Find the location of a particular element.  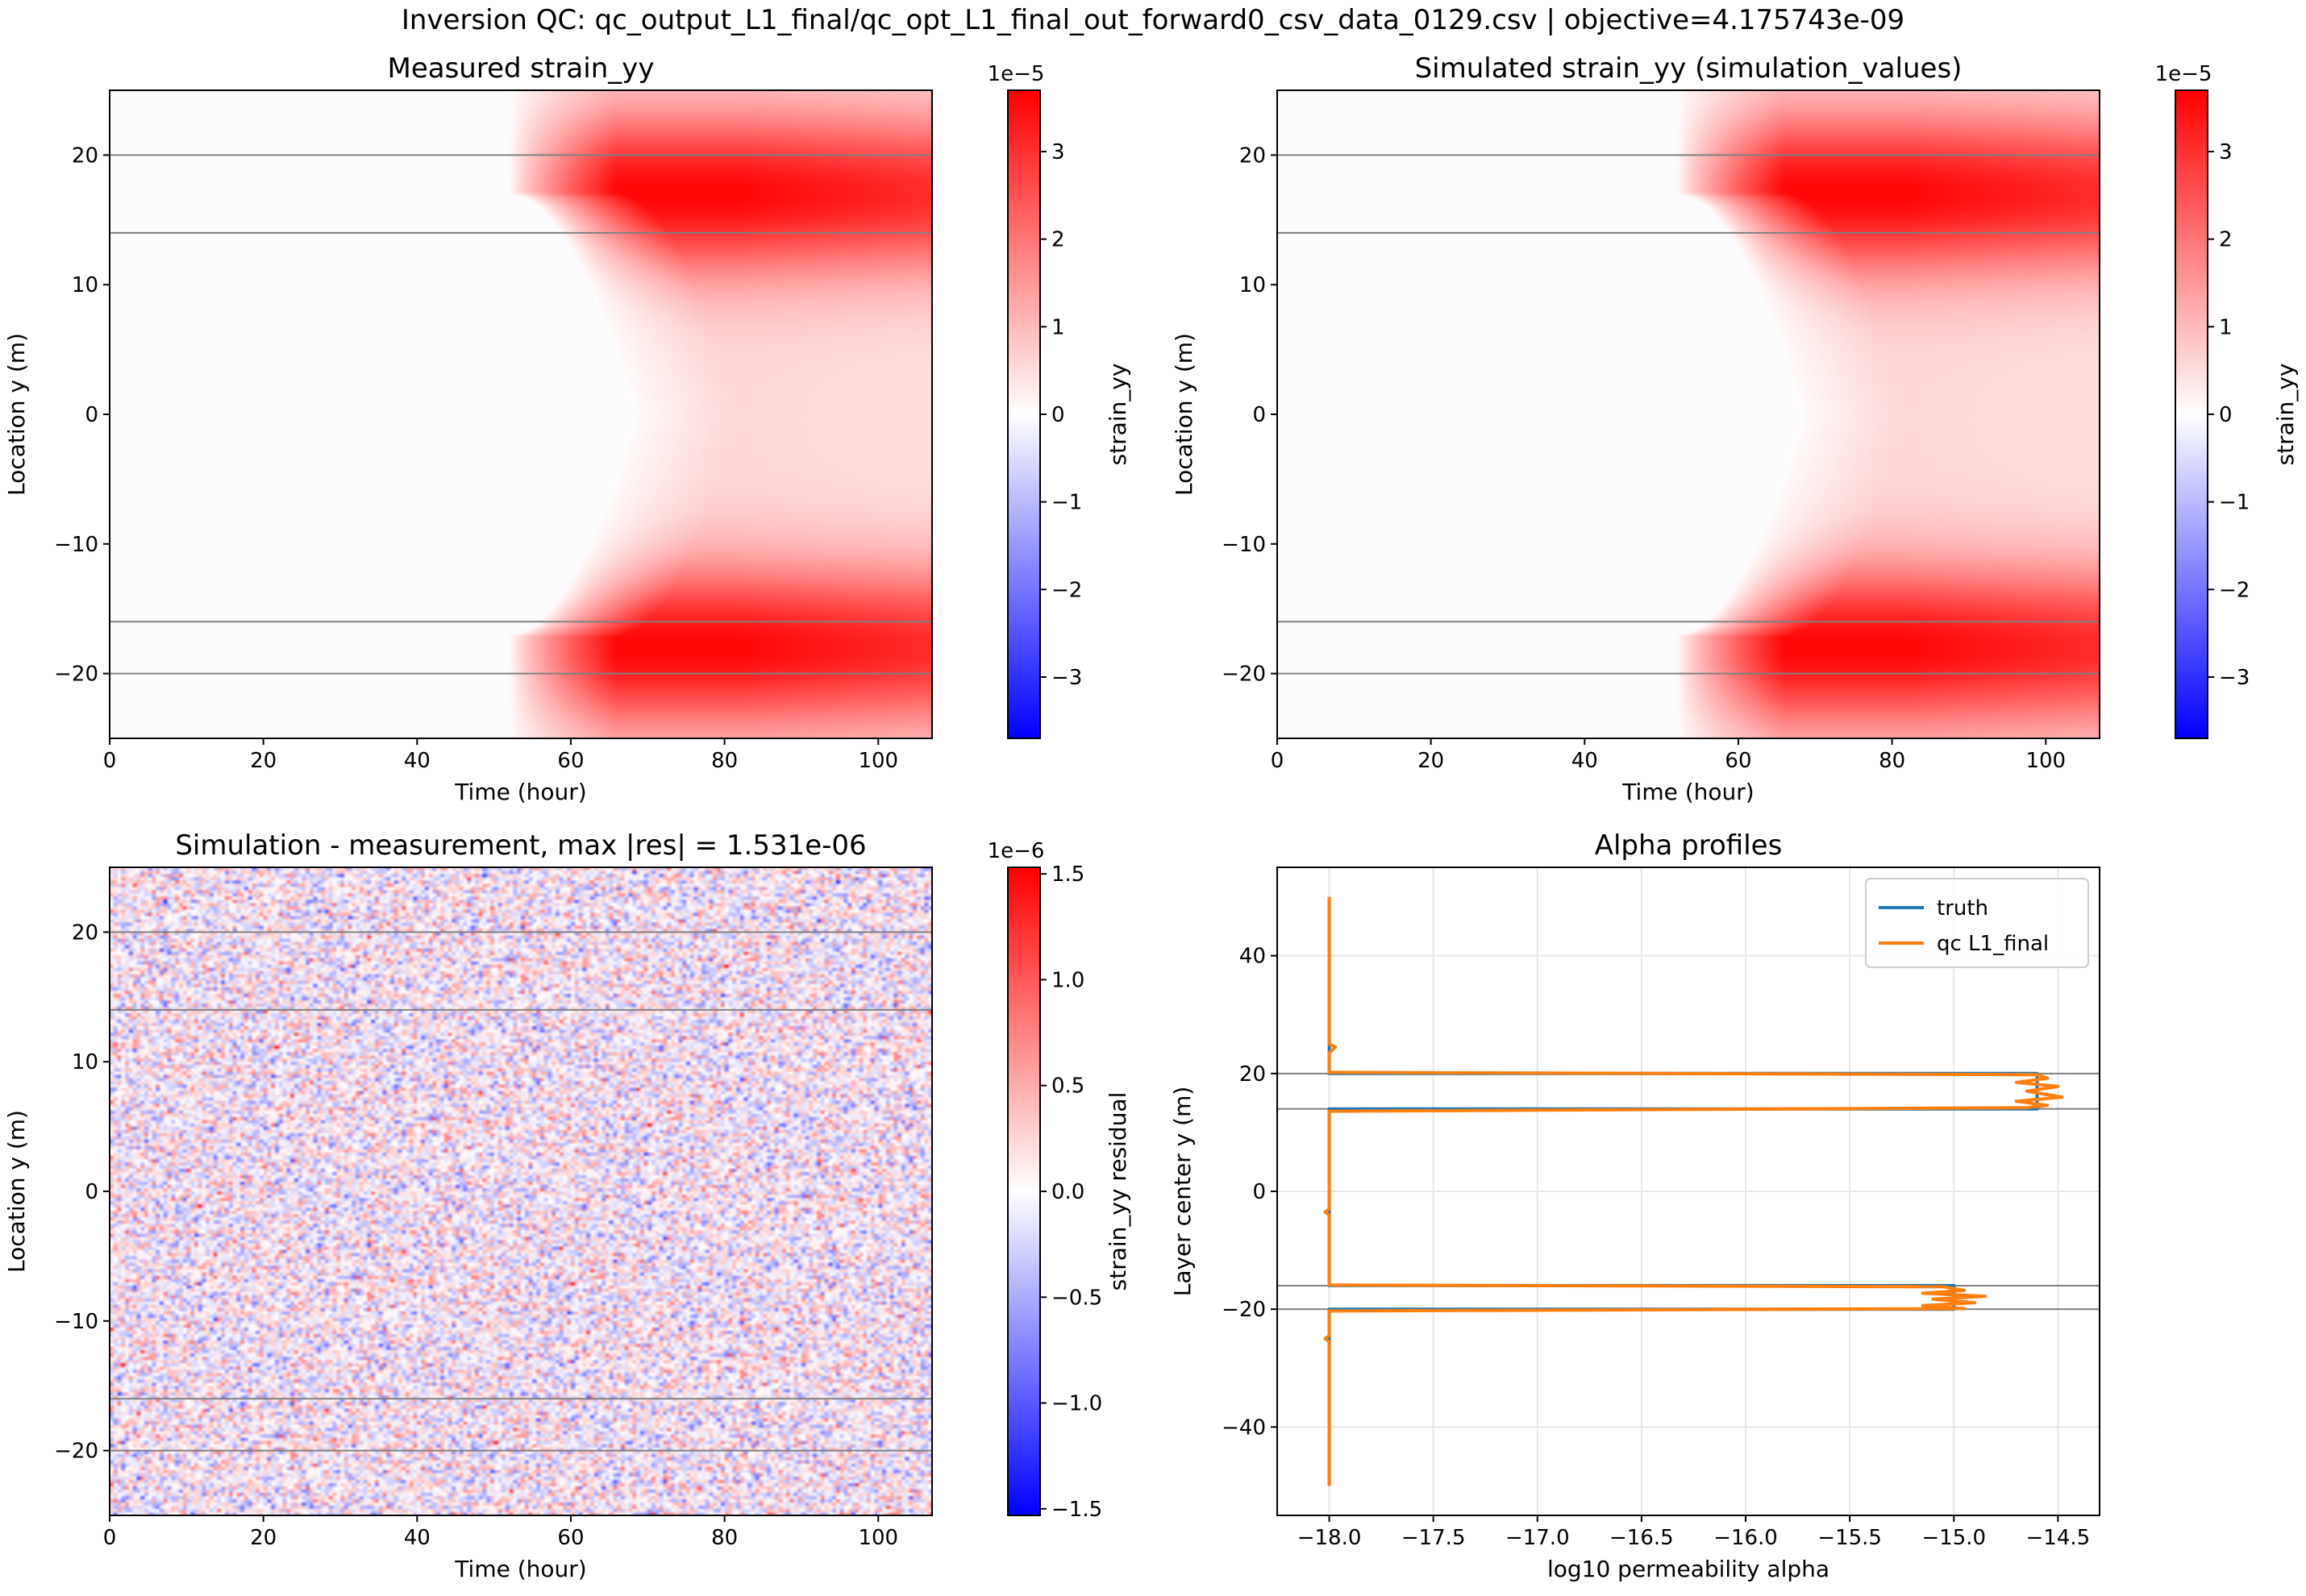

simulated-xtick-label: 20 is located at coordinates (1430, 761).